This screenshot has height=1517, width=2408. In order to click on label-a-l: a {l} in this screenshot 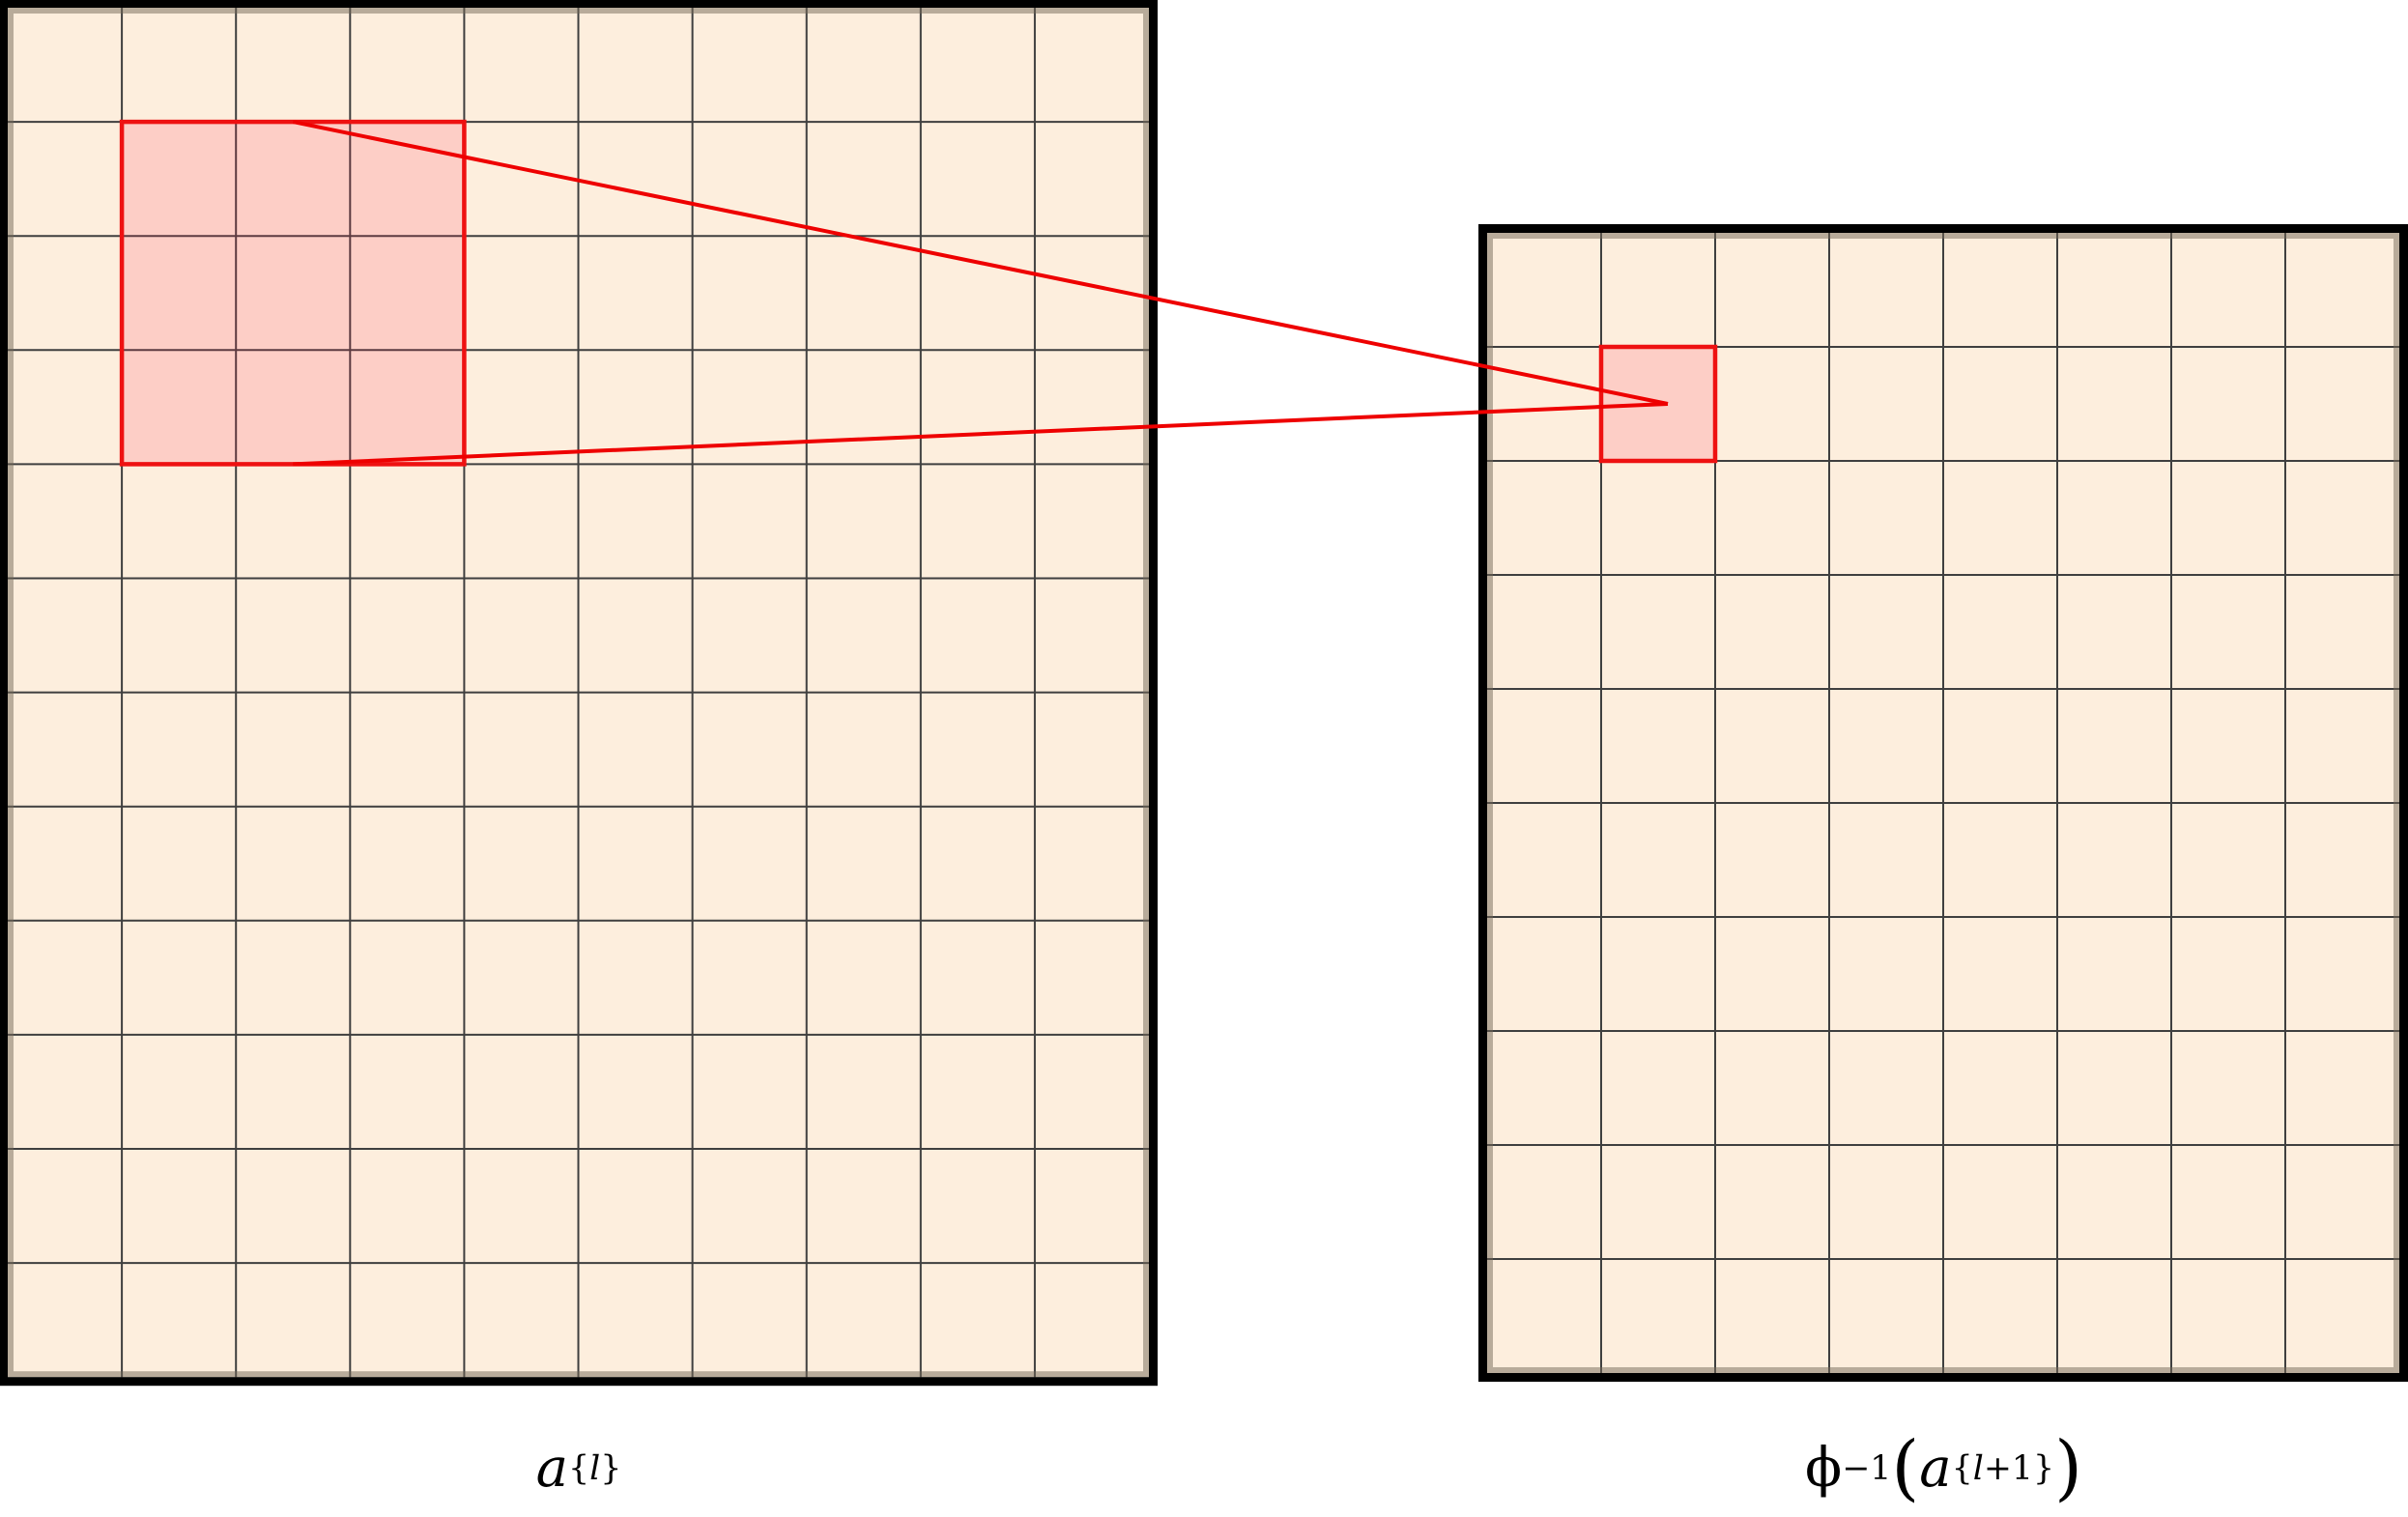, I will do `click(579, 1468)`.